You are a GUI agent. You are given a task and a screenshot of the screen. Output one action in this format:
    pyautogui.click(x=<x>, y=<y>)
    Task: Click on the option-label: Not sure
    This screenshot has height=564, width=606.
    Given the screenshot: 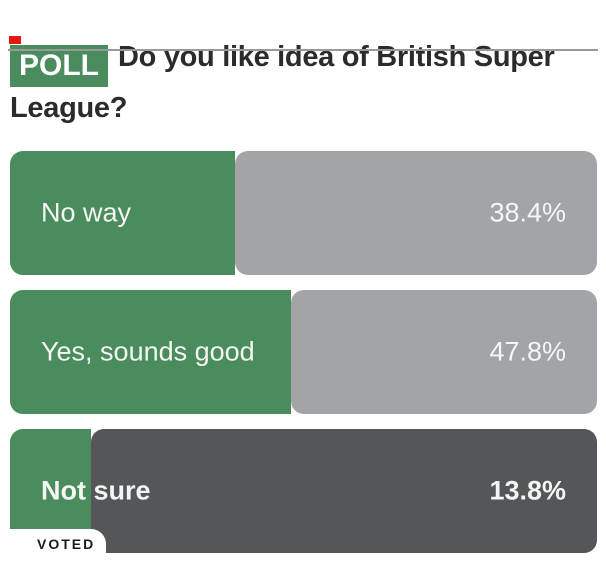 What is the action you would take?
    pyautogui.click(x=96, y=490)
    